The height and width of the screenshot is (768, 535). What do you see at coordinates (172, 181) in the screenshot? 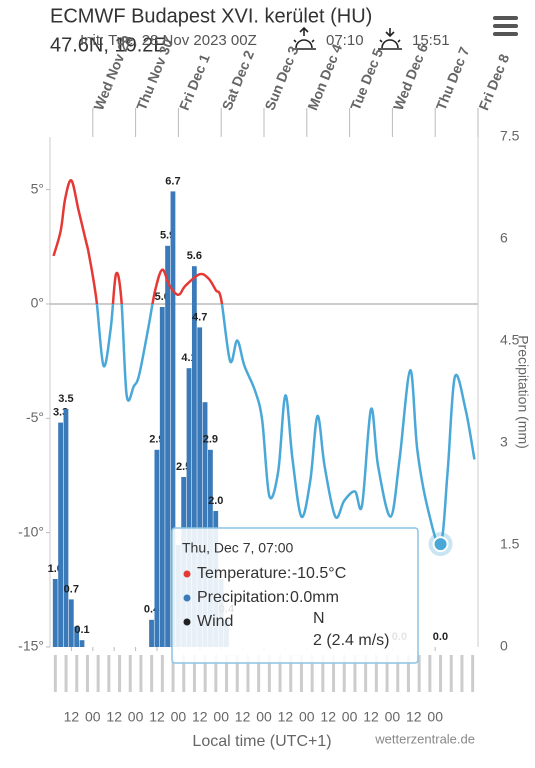
I see `precip-label: 6.7` at bounding box center [172, 181].